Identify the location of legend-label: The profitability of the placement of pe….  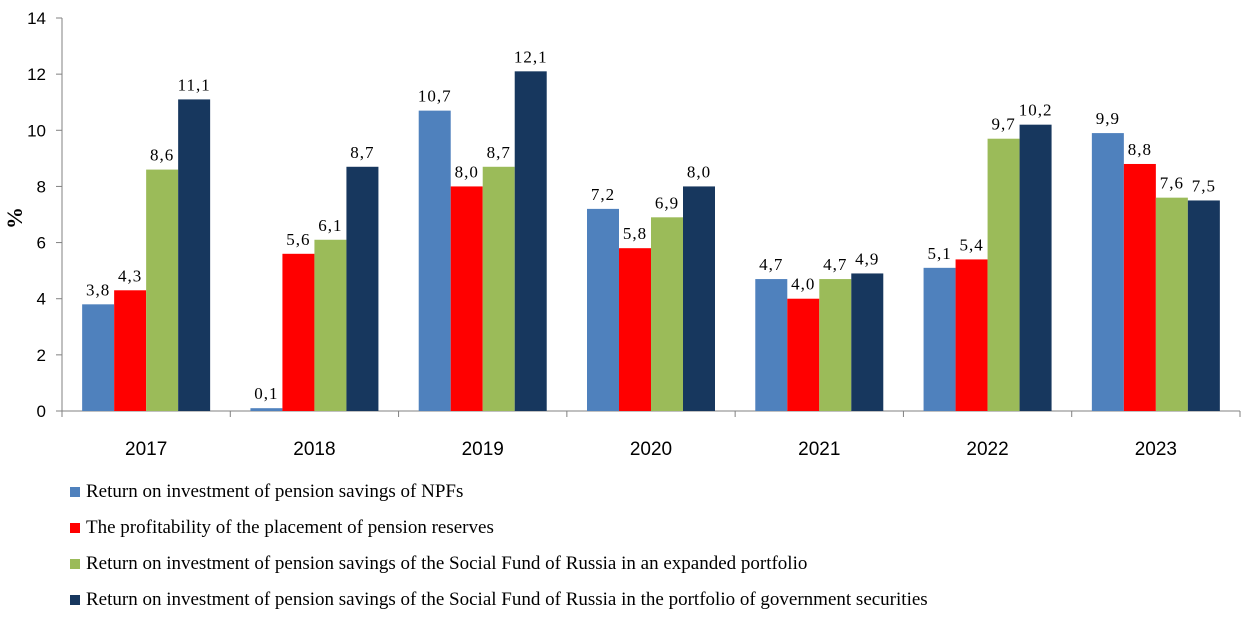
(290, 527).